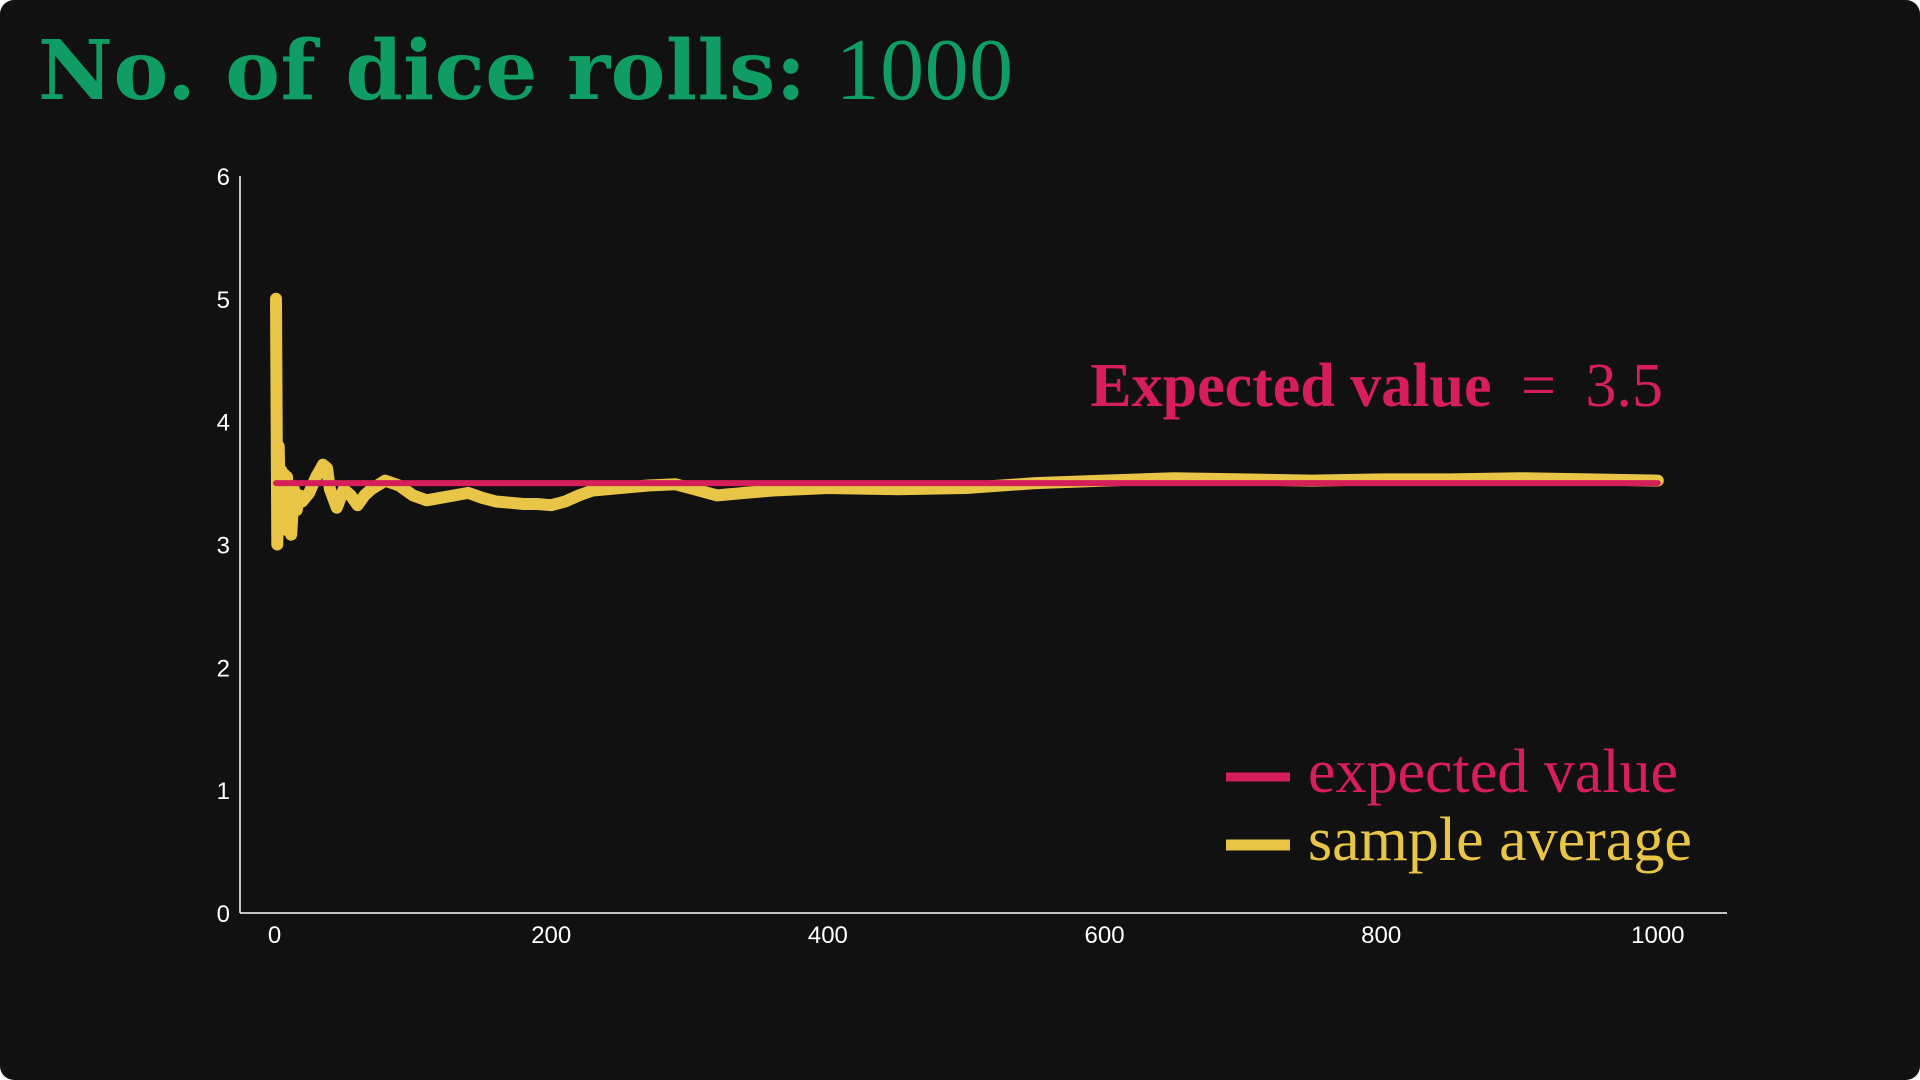  I want to click on legend-label-expected-value: expected value, so click(1493, 772).